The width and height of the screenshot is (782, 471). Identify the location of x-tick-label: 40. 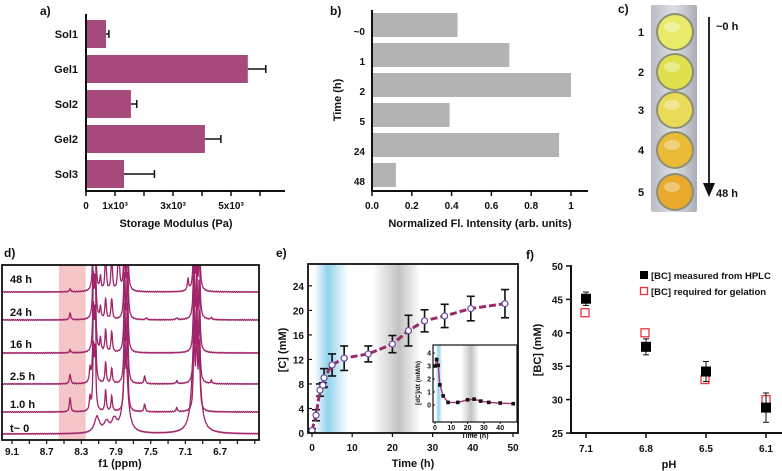
(473, 448).